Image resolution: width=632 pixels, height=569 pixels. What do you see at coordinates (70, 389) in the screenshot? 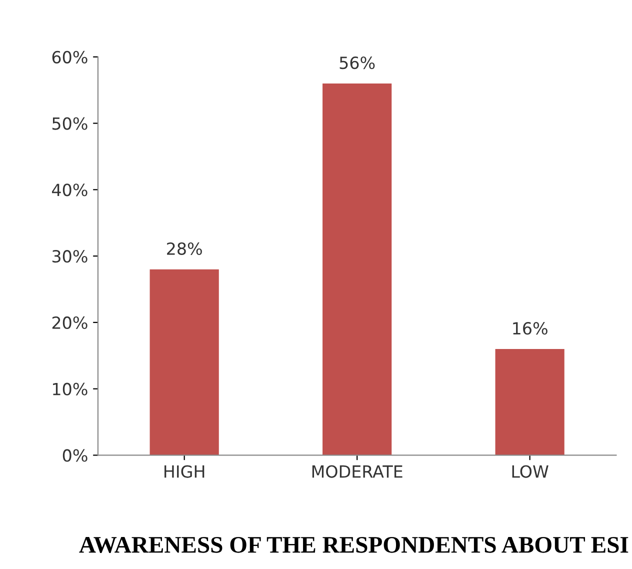
I see `y-tick-label: 10%` at bounding box center [70, 389].